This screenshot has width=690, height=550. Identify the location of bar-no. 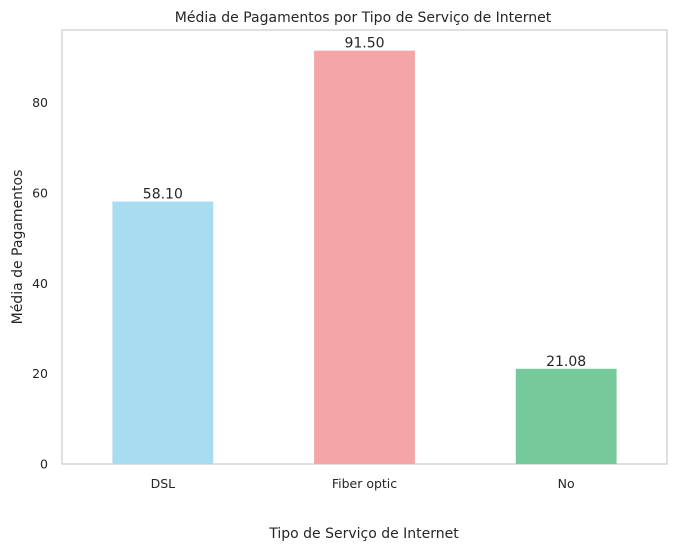
(566, 416).